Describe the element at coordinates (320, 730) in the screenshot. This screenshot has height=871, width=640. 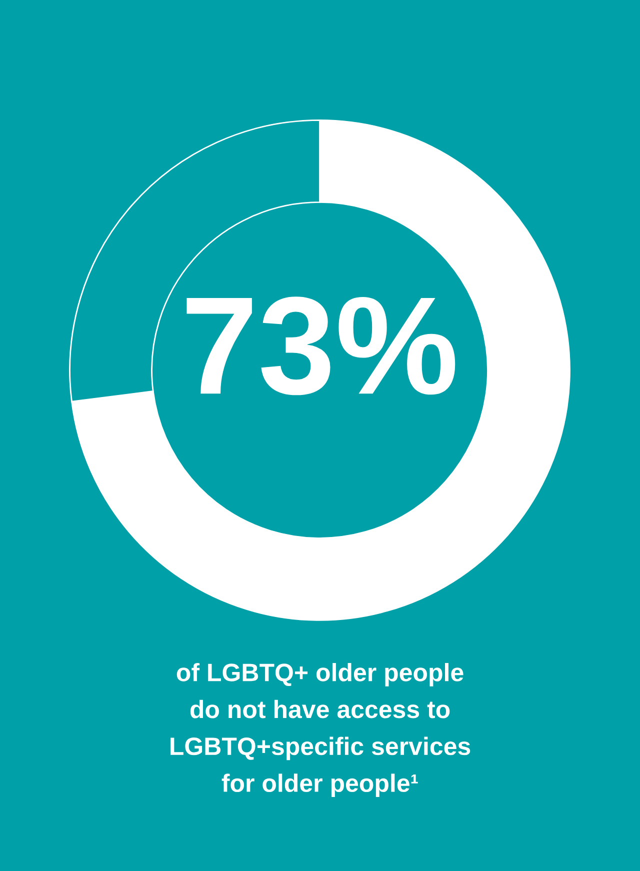
I see `text: of LGBTQ+ older people do not have access to LGBTQ+specific services for older people¹` at that location.